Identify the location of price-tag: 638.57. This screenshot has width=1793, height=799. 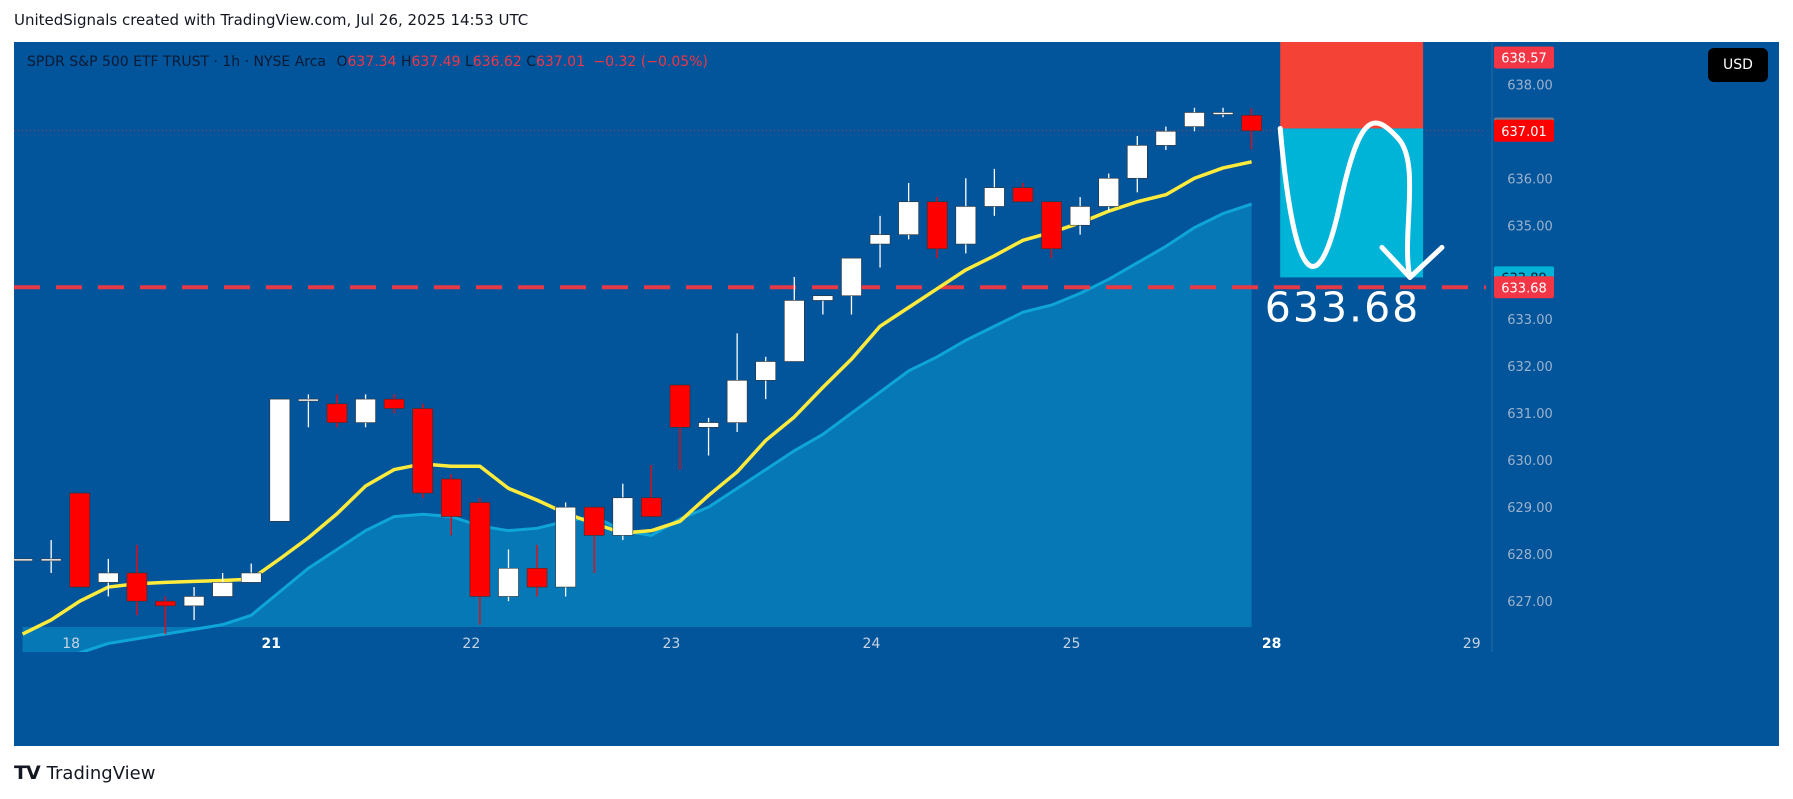
(1524, 57).